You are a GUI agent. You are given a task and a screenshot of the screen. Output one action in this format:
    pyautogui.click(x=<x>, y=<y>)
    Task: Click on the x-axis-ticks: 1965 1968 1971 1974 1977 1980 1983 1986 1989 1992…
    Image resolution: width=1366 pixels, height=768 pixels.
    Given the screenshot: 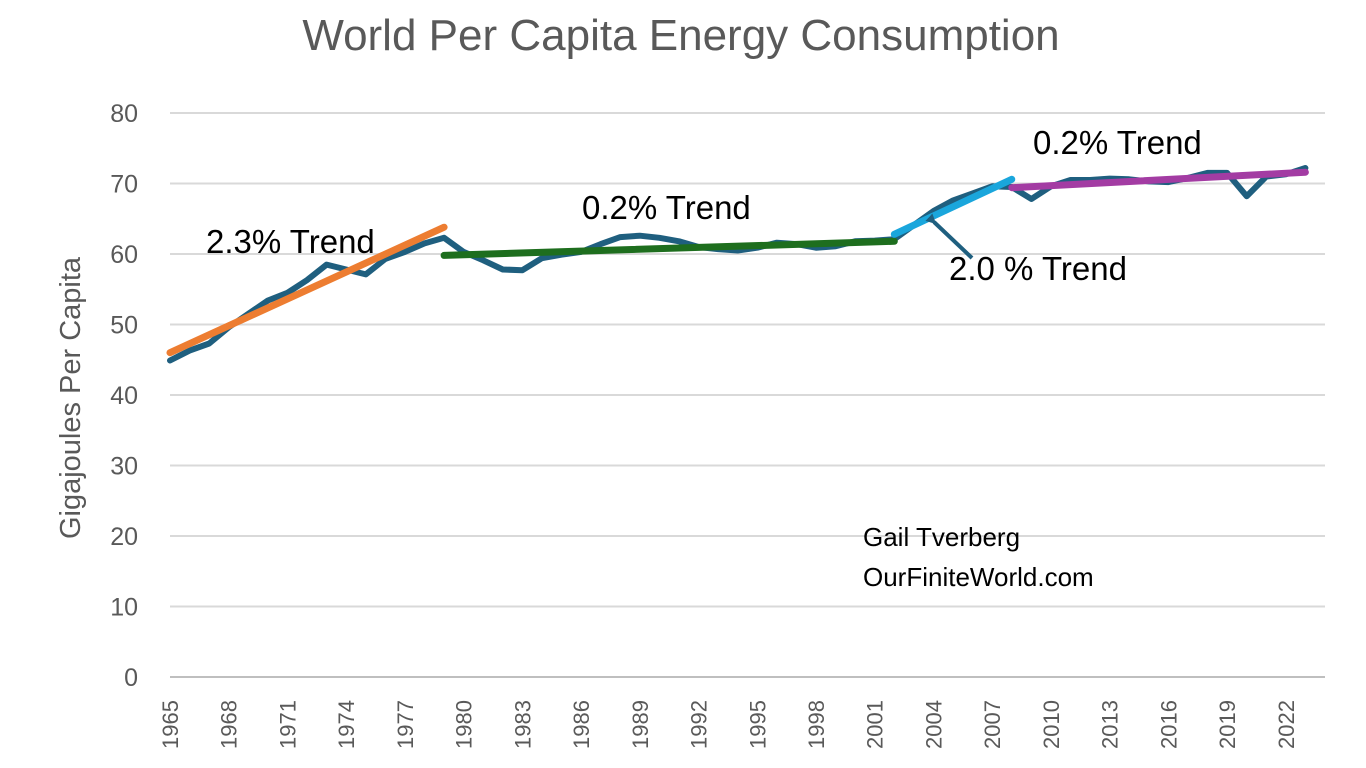 What is the action you would take?
    pyautogui.click(x=728, y=724)
    